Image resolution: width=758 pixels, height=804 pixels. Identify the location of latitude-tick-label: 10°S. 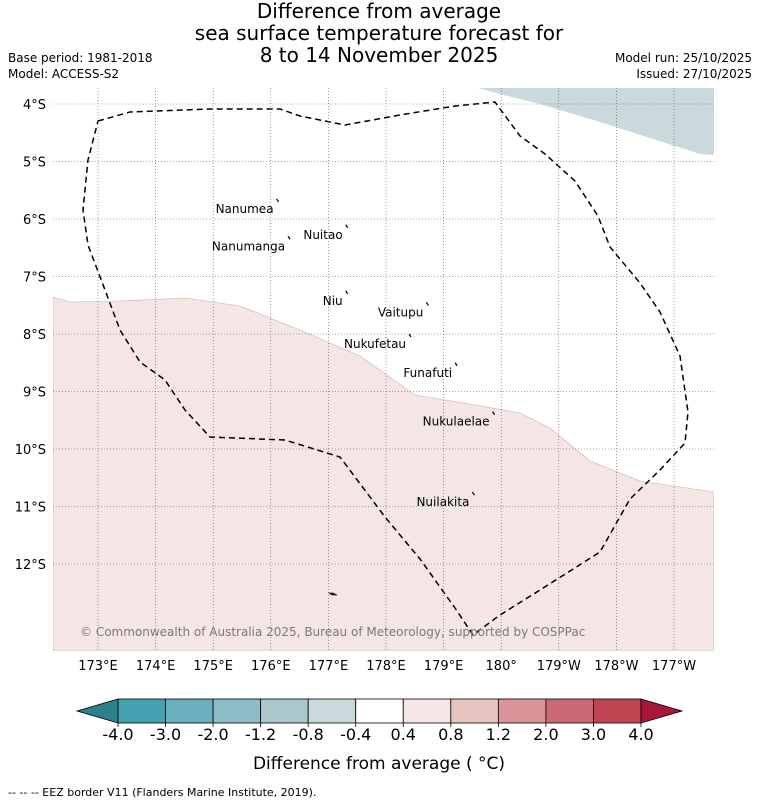
(30, 450).